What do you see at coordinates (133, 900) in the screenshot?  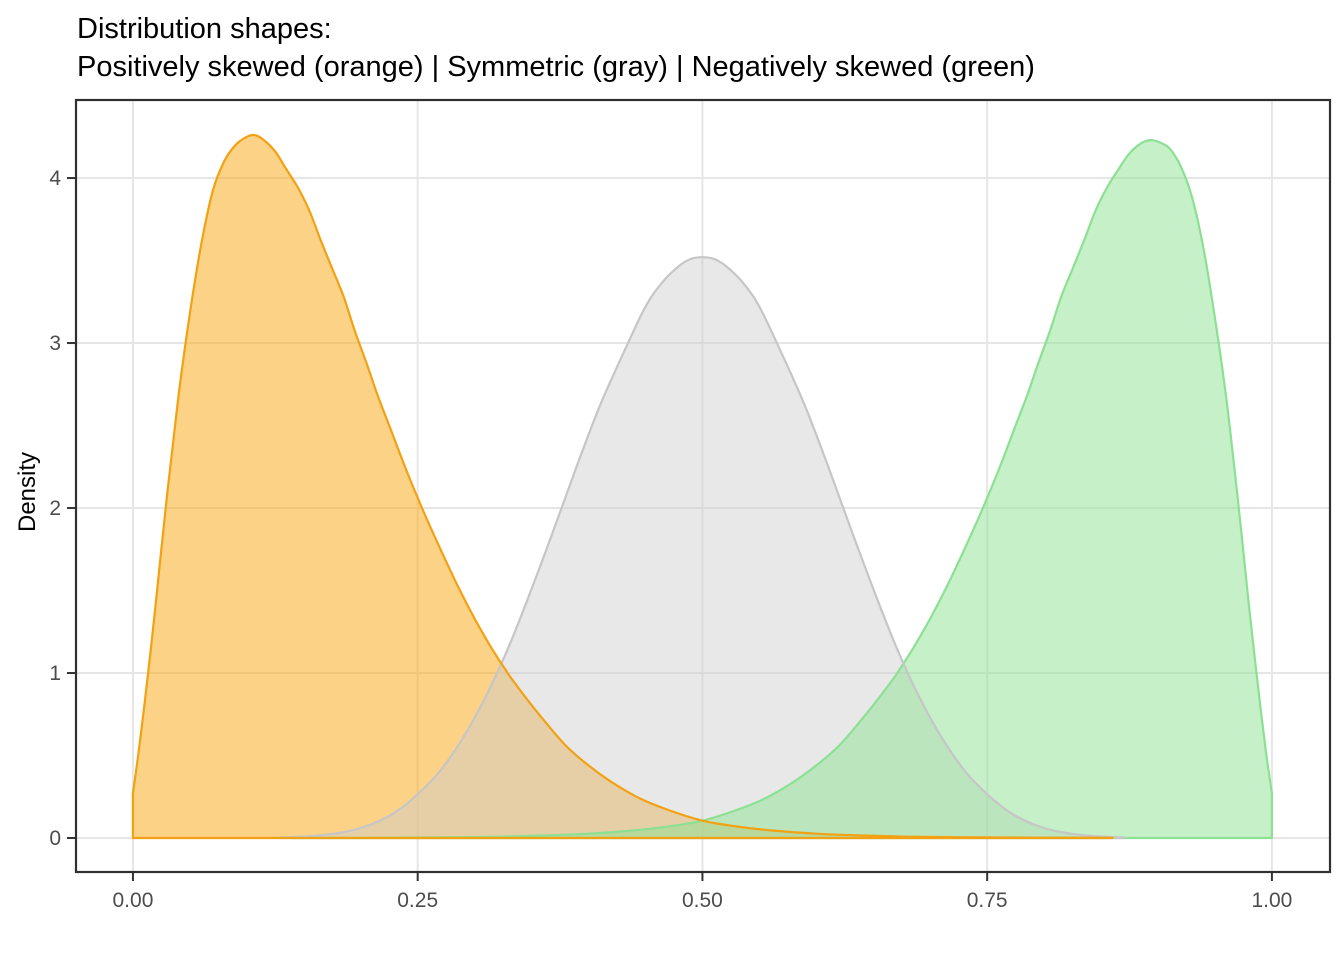 I see `x-tick-label: 0.00` at bounding box center [133, 900].